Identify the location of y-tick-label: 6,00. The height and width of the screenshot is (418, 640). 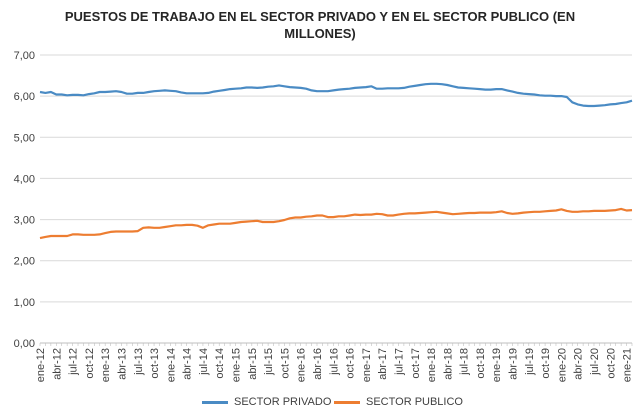
(24, 97).